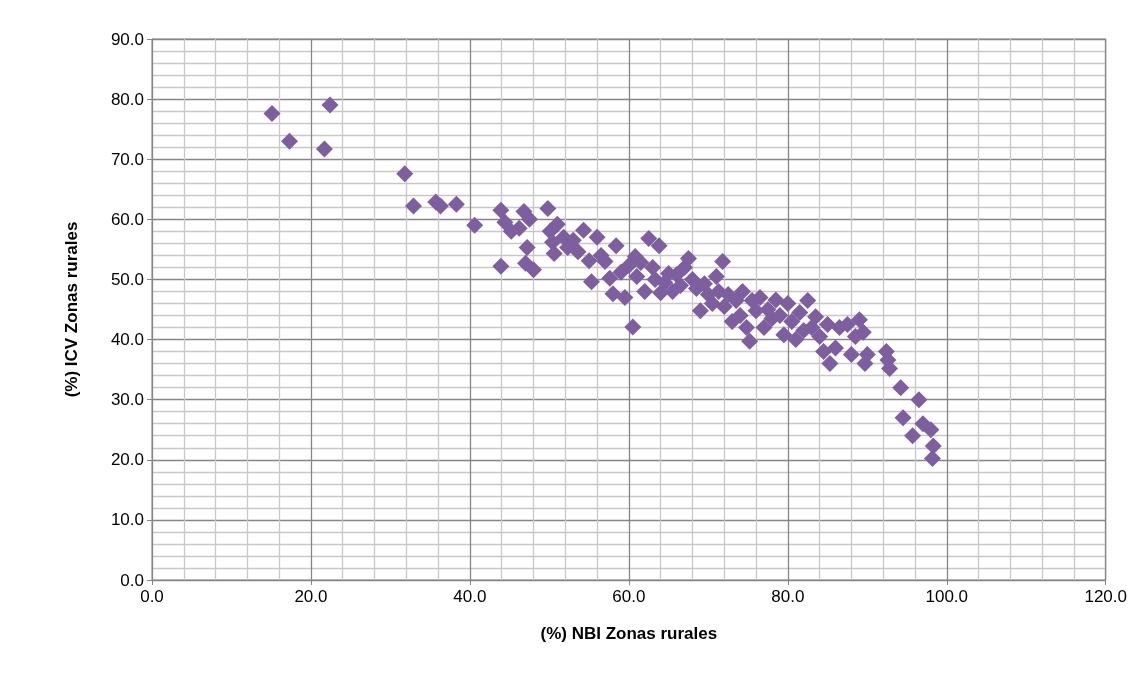 The height and width of the screenshot is (700, 1130). Describe the element at coordinates (311, 596) in the screenshot. I see `x-tick-label: 20.0` at that location.